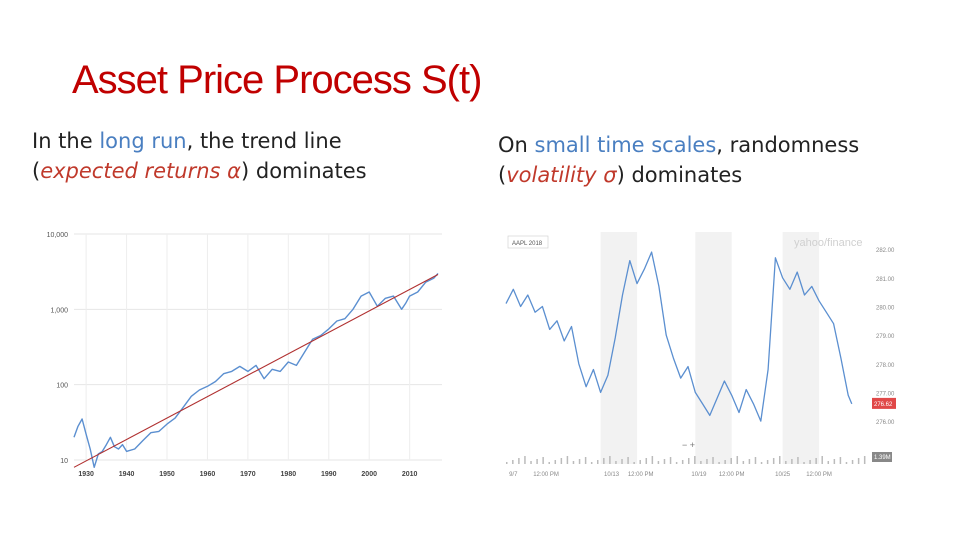 This screenshot has height=540, width=960. I want to click on y-tick-label: 282.00, so click(885, 251).